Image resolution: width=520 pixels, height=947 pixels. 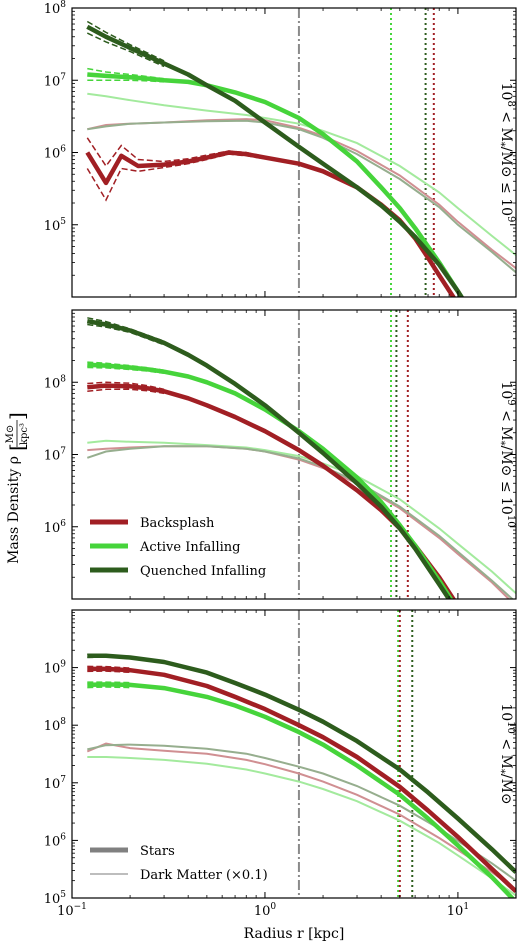 I want to click on y-axis-label: Mass Density ρ M⊙ kpc³ [ ], so click(x=17, y=488).